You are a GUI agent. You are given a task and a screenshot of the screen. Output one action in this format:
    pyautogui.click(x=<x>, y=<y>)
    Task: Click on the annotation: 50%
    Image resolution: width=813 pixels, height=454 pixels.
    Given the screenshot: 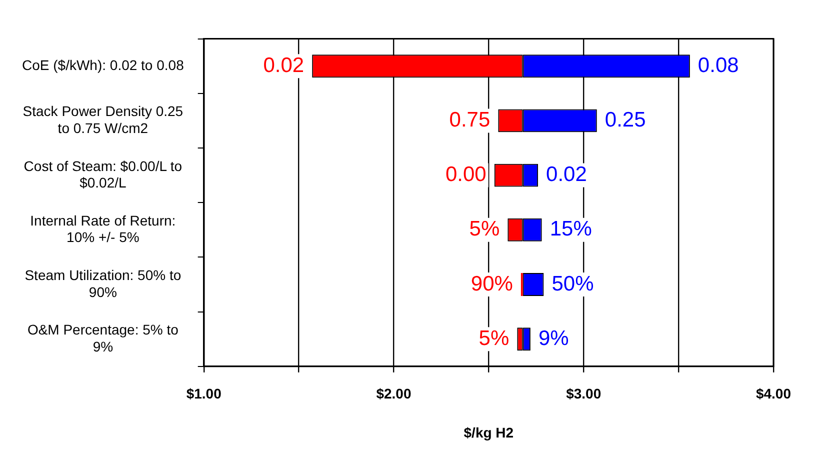 What is the action you would take?
    pyautogui.click(x=573, y=284)
    